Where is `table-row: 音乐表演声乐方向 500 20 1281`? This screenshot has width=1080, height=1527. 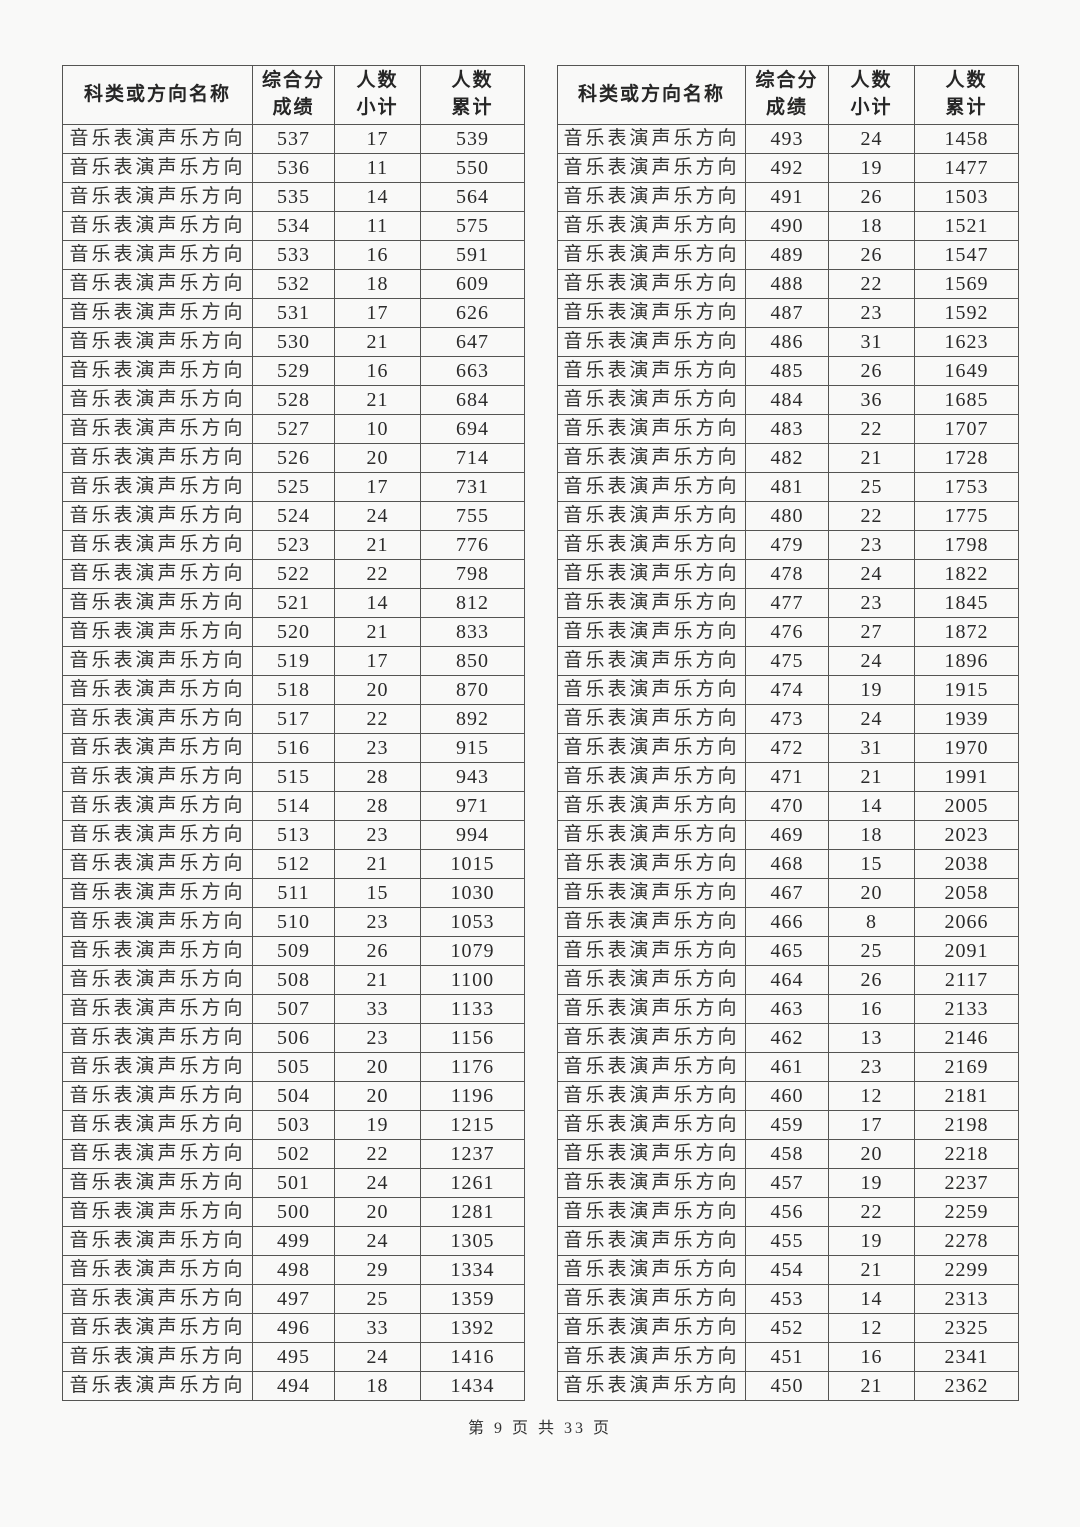
table-row: 音乐表演声乐方向 500 20 1281 is located at coordinates (293, 1212).